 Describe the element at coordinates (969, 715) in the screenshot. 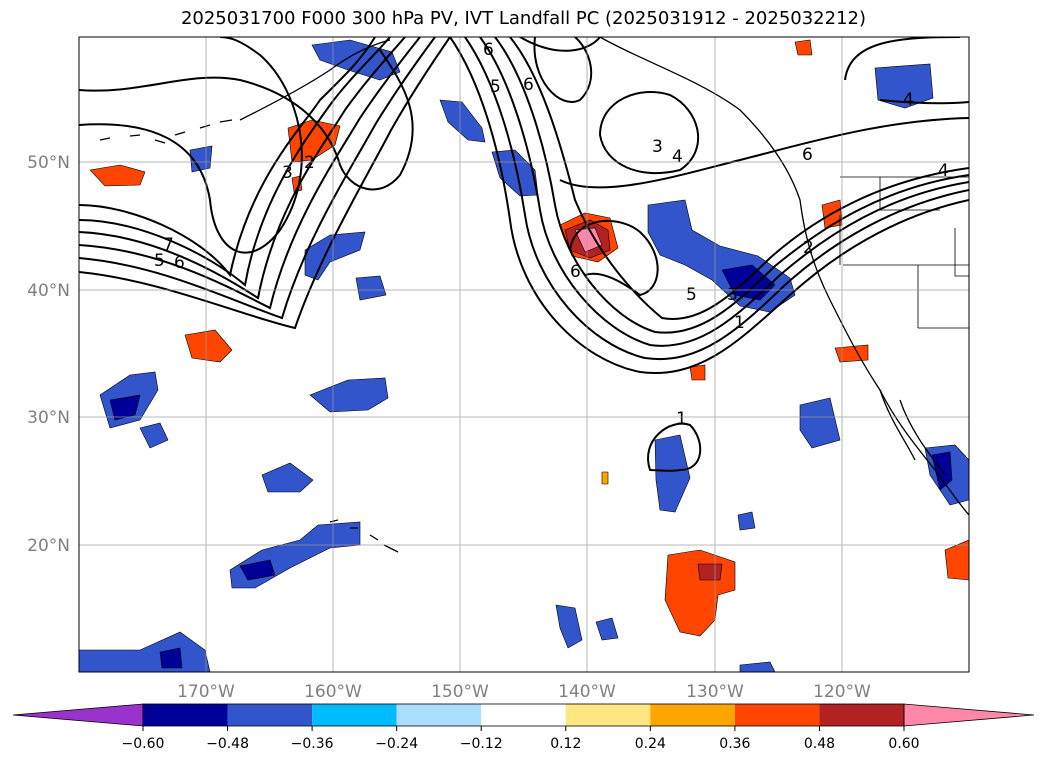

I see `colorbar-extend-max` at that location.